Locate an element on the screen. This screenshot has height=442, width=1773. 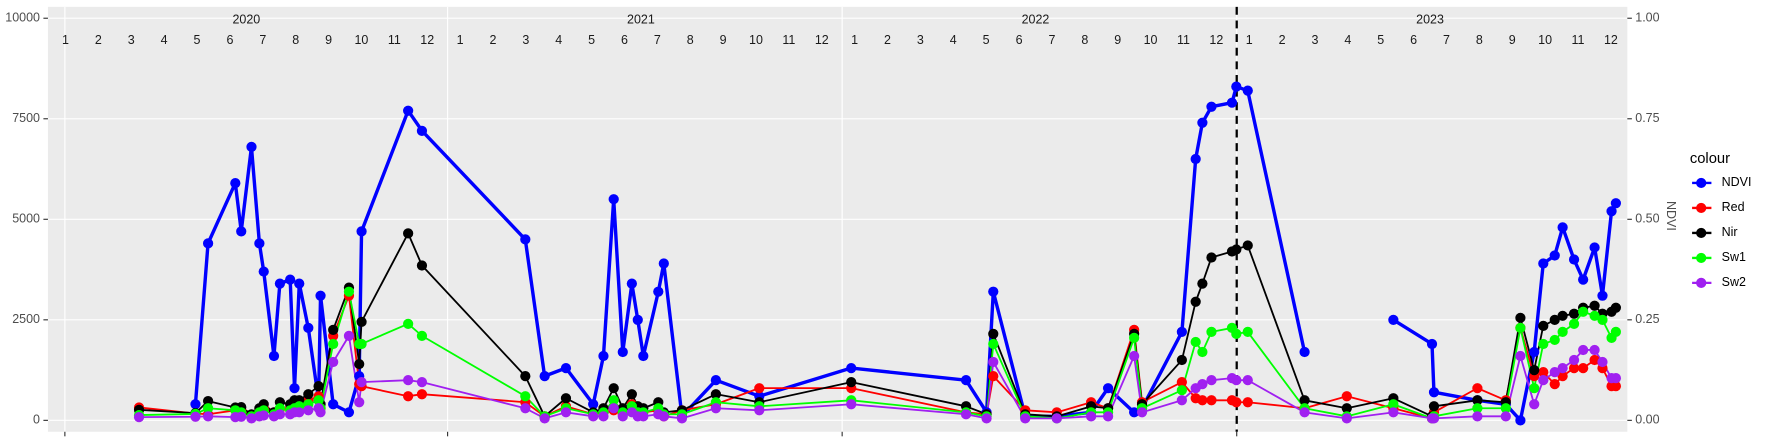
y-tick-label: 10000 is located at coordinates (22, 18).